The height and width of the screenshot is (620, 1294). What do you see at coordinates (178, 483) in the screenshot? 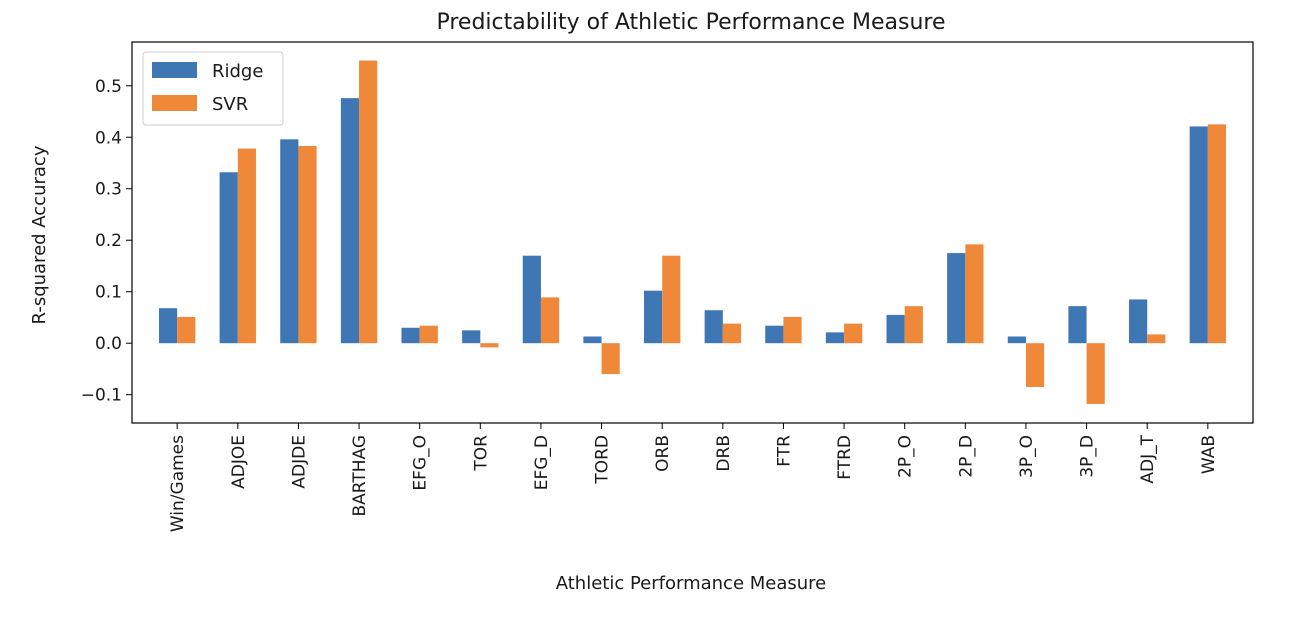
I see `x-tick-label: Win/Games` at bounding box center [178, 483].